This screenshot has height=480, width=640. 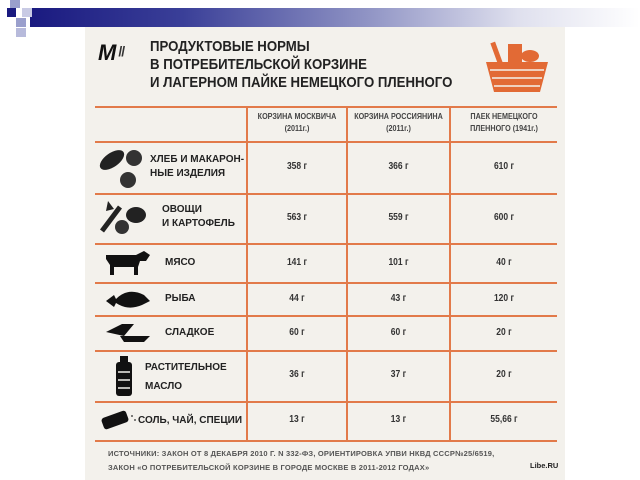 I want to click on salt-shaker-icon, so click(x=118, y=420).